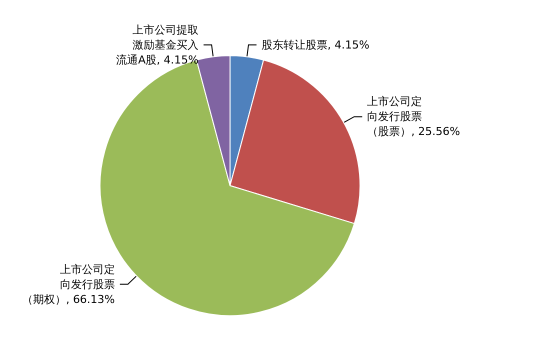  Describe the element at coordinates (68, 284) in the screenshot. I see `slice-label: 上市公司定向发行股票（期权）, 66.13%` at that location.